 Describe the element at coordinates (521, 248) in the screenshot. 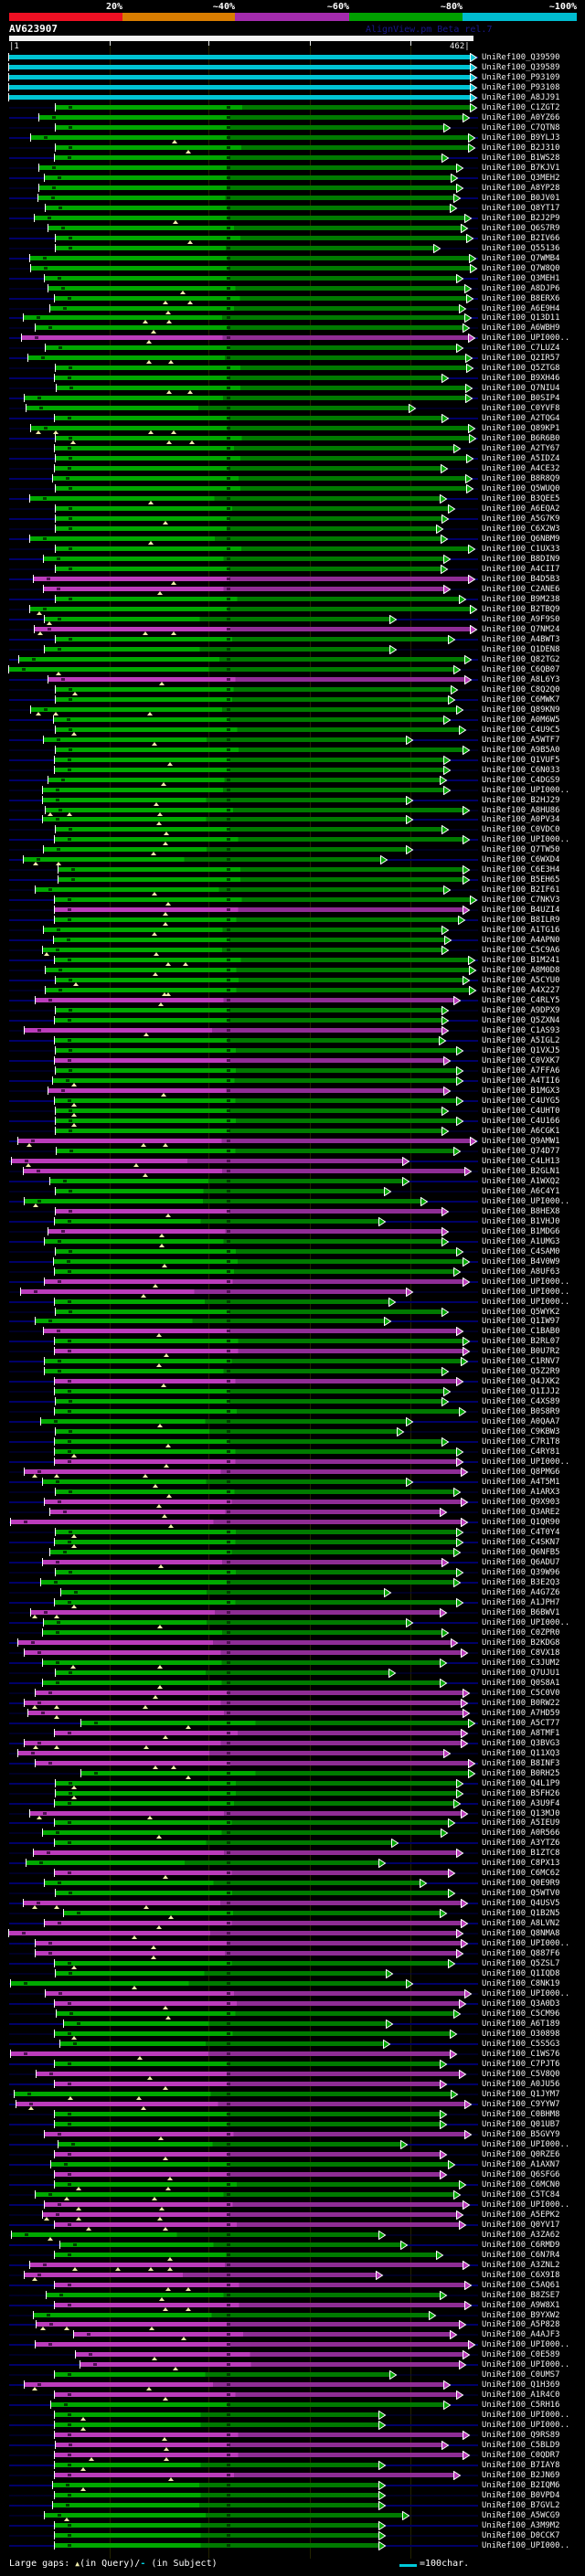

I see `hit-label: UniRef100_Q55136` at that location.